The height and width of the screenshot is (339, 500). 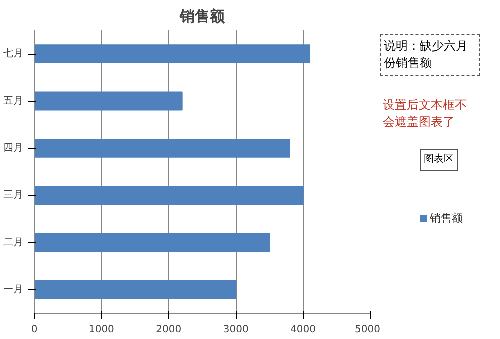 I want to click on x-tick-label: 3000, so click(x=236, y=330).